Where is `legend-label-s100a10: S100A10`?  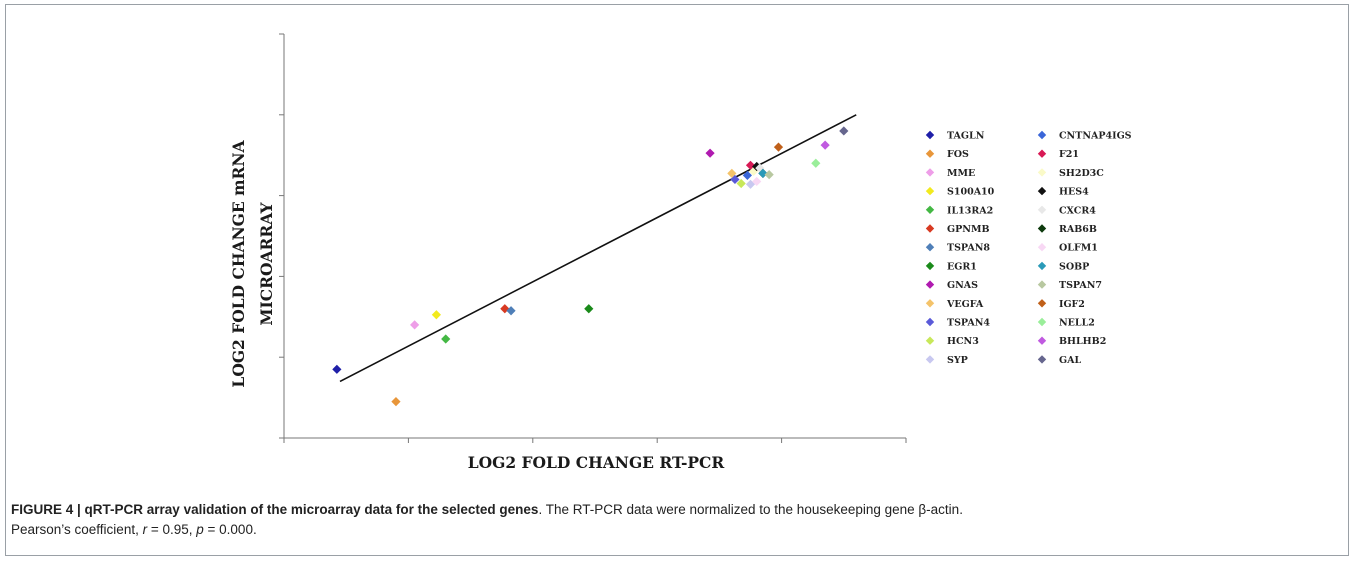
legend-label-s100a10: S100A10 is located at coordinates (971, 192).